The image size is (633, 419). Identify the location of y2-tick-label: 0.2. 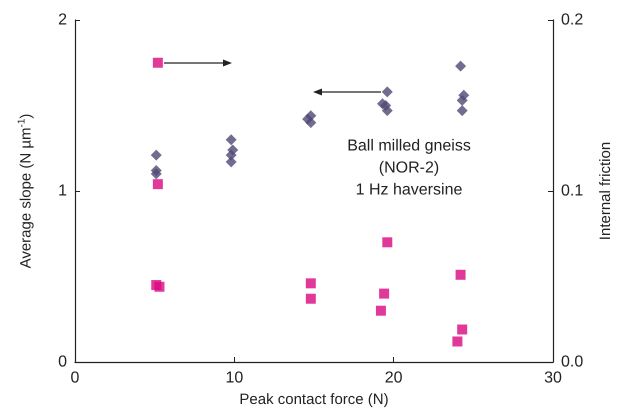
(572, 20).